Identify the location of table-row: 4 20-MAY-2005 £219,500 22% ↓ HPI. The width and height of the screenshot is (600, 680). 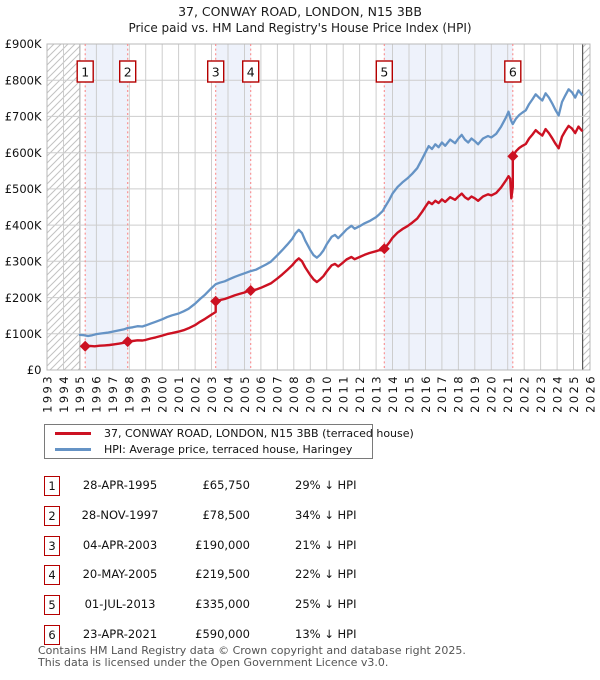
(314, 576).